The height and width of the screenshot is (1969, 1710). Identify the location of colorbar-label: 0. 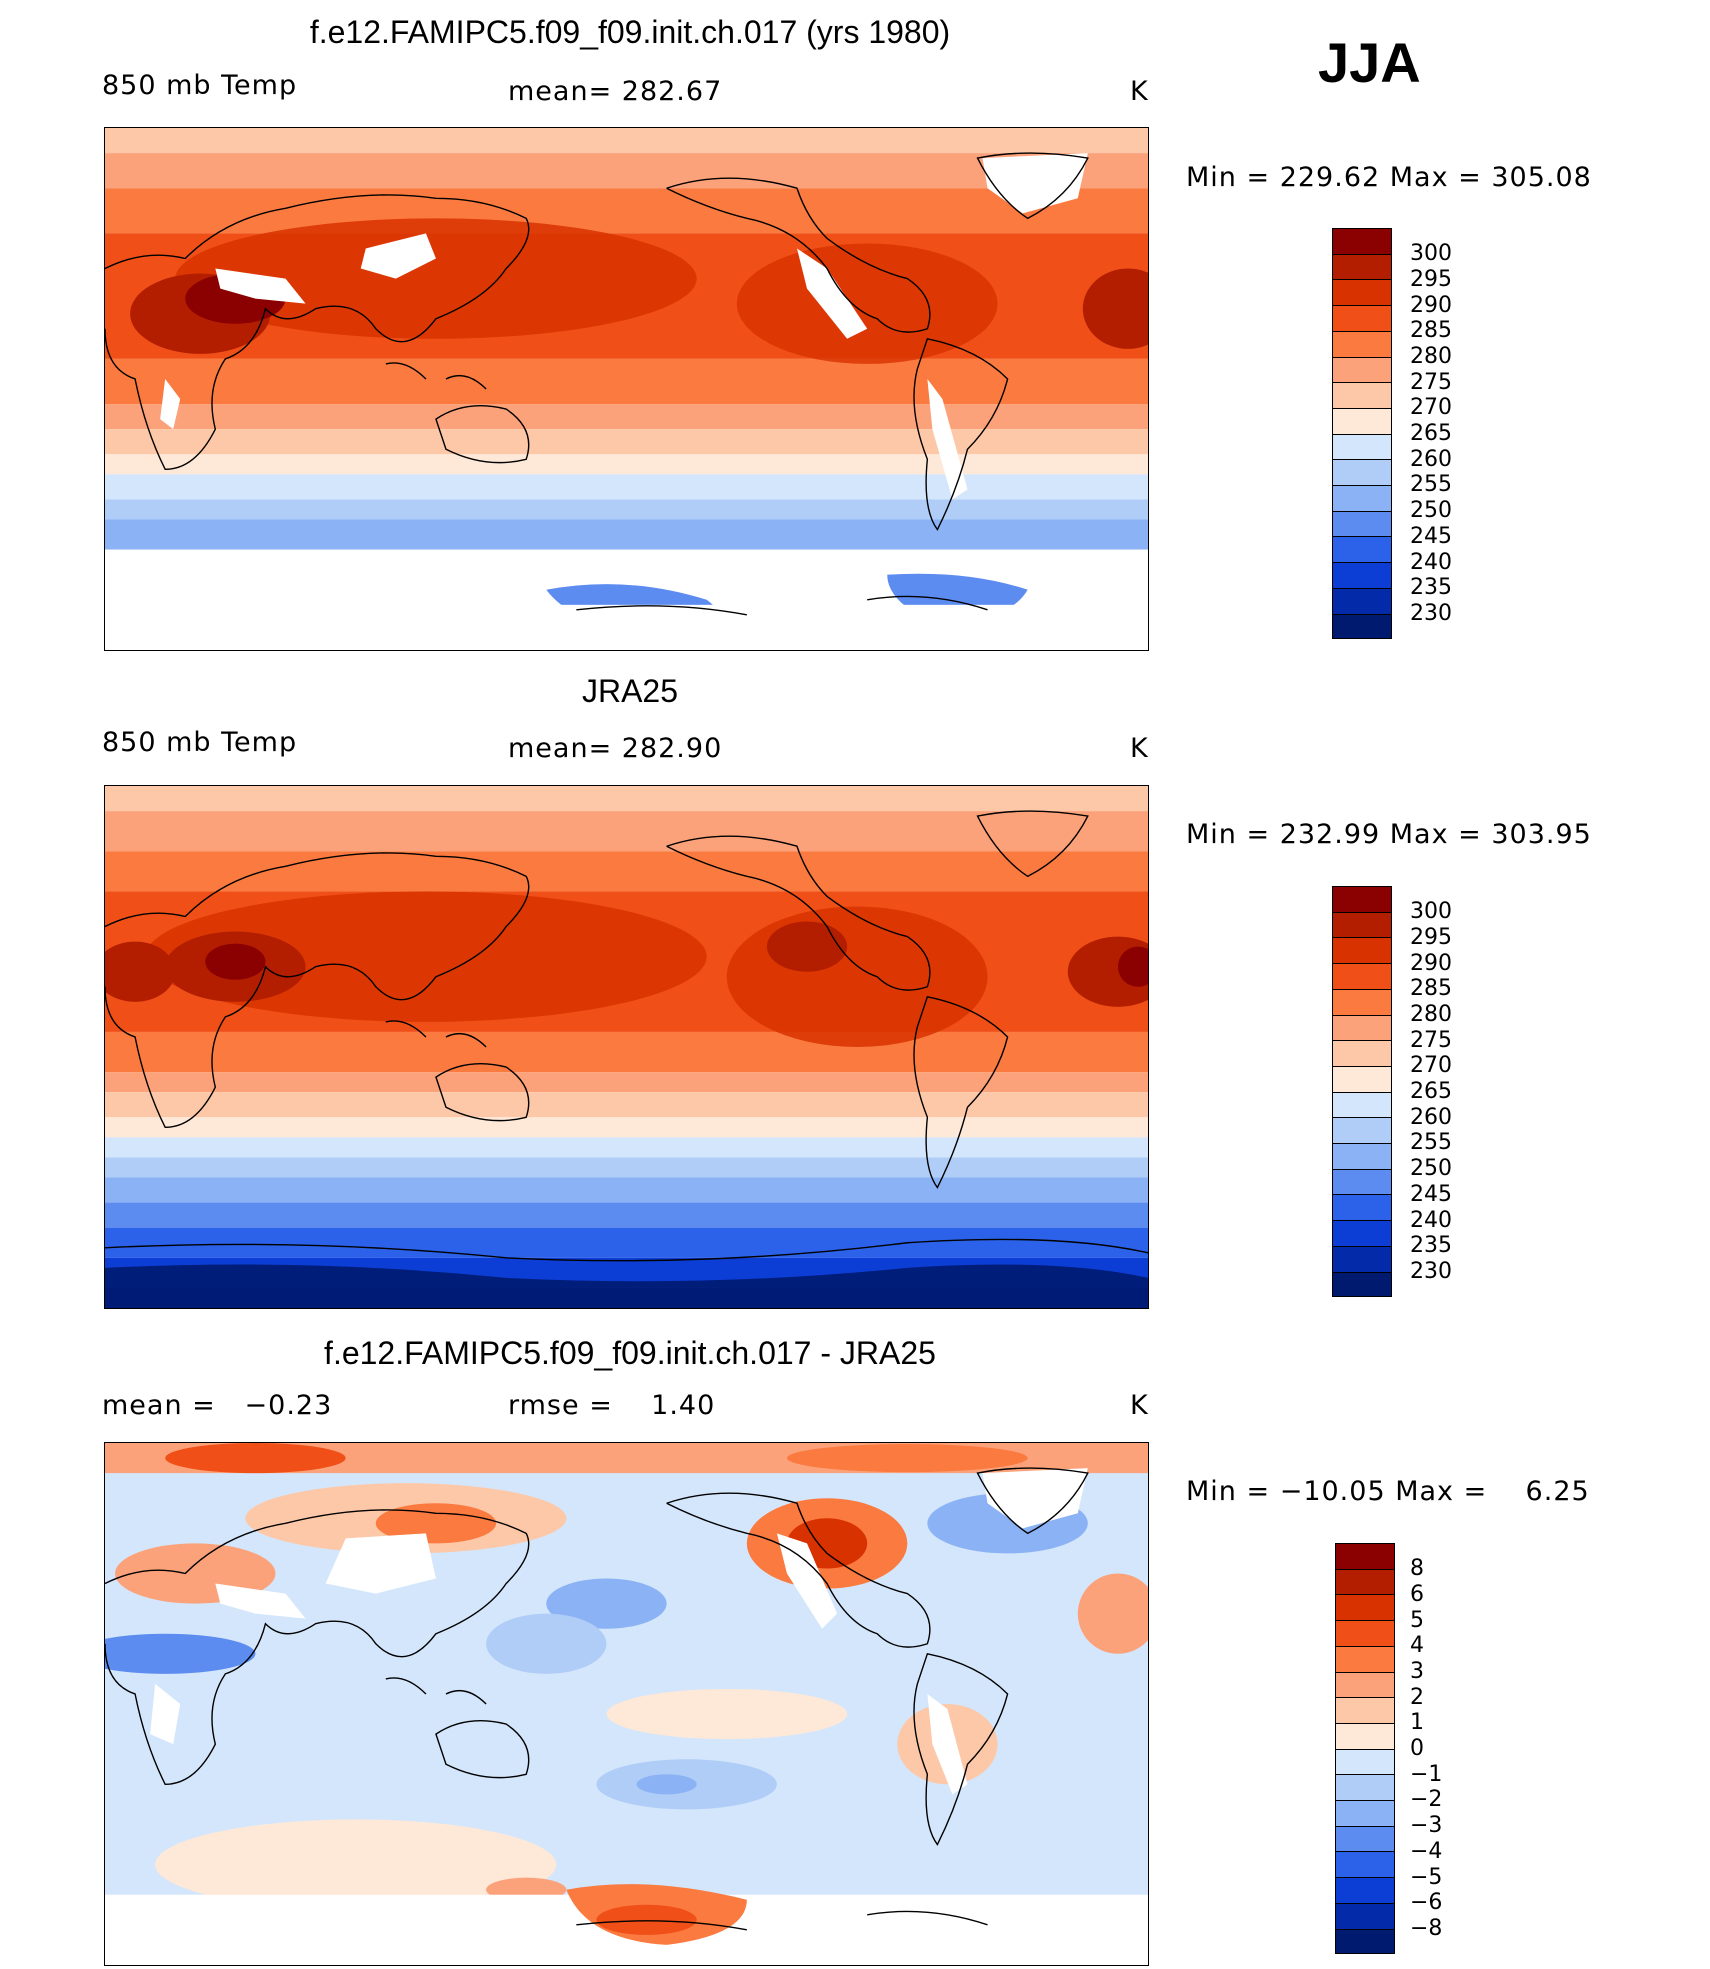
(1417, 1748).